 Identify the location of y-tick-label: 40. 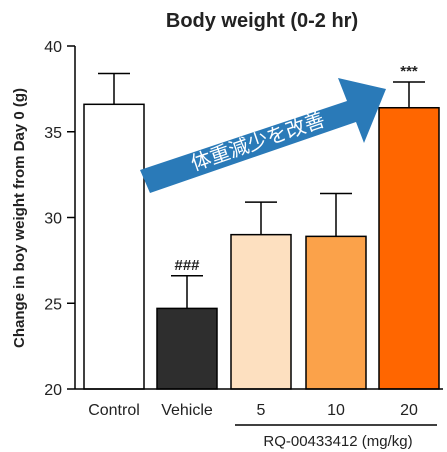
(53, 47).